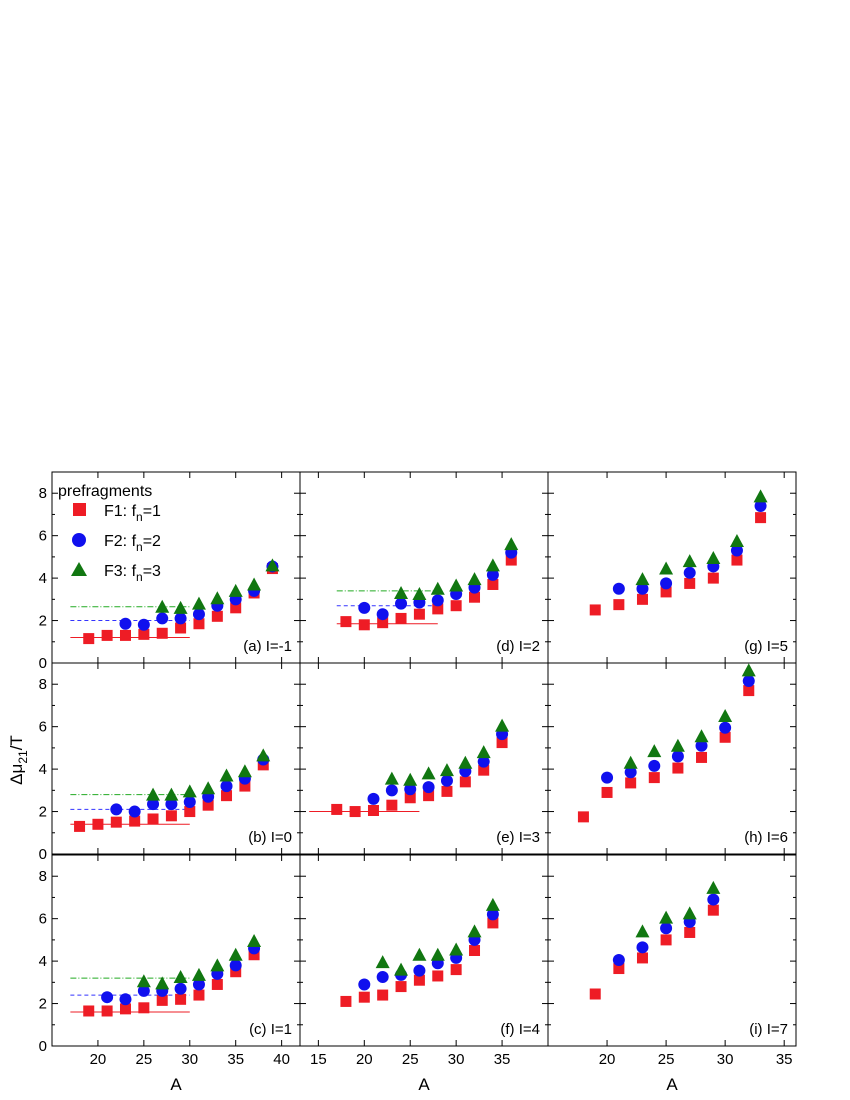  Describe the element at coordinates (424, 758) in the screenshot. I see `panel-5: (e) I=3` at that location.